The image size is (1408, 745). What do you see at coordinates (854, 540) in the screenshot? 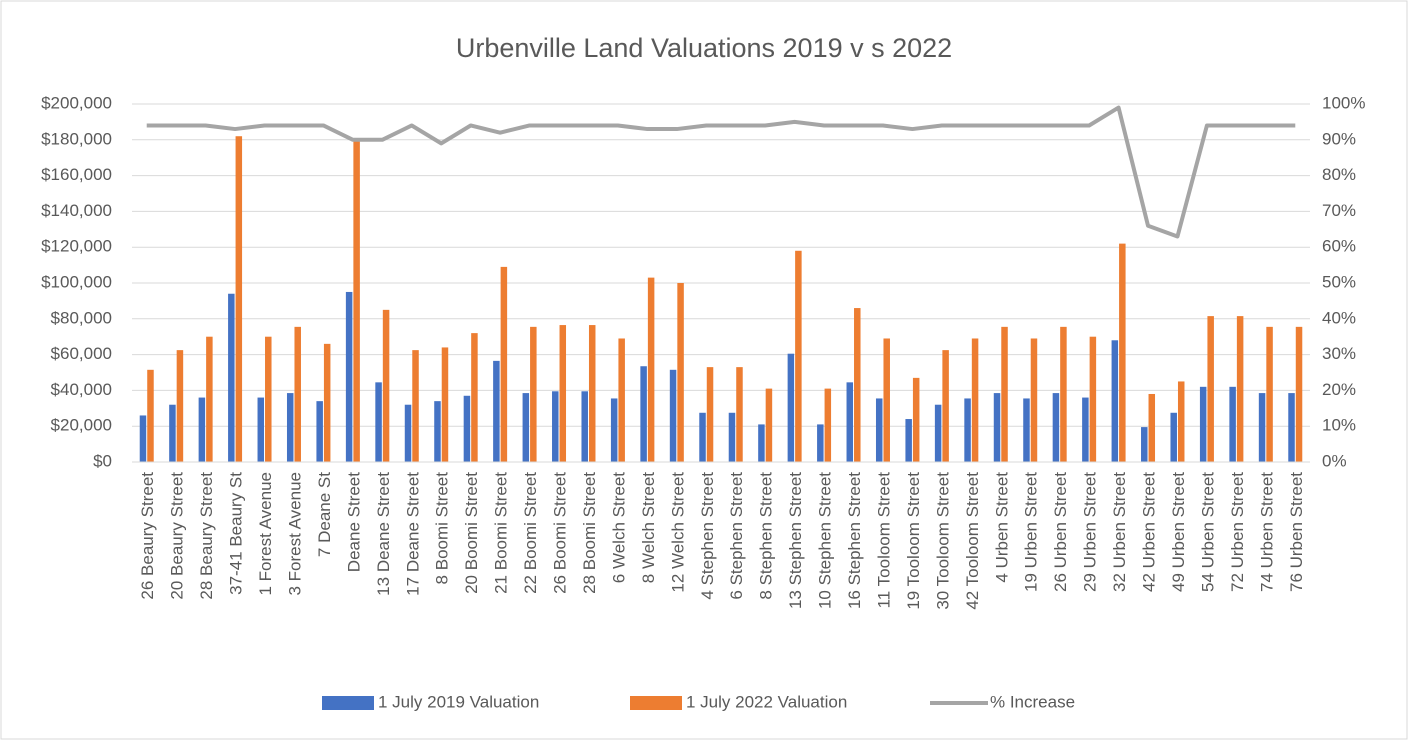
I see `x-tick-label: 16 Stephen Street` at bounding box center [854, 540].